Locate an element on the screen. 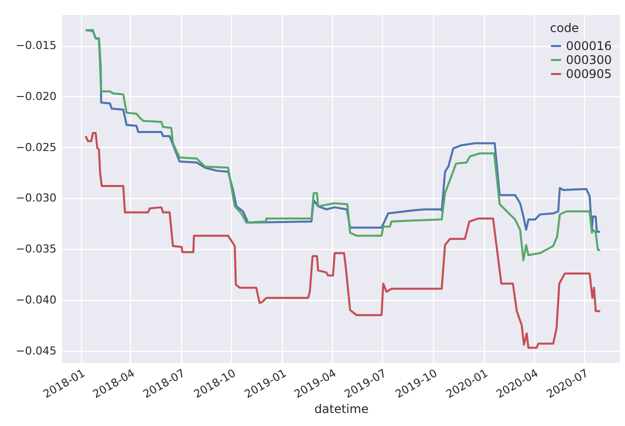  y-tick-label: −0.045 is located at coordinates (36, 351).